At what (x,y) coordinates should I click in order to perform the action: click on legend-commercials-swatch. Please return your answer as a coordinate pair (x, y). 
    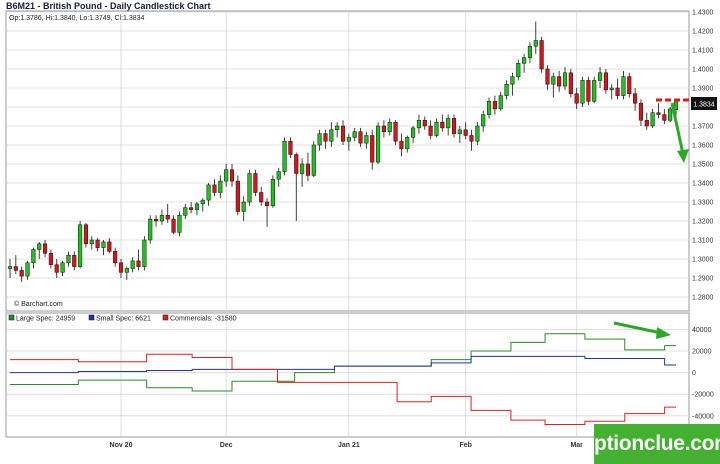
    Looking at the image, I should click on (165, 317).